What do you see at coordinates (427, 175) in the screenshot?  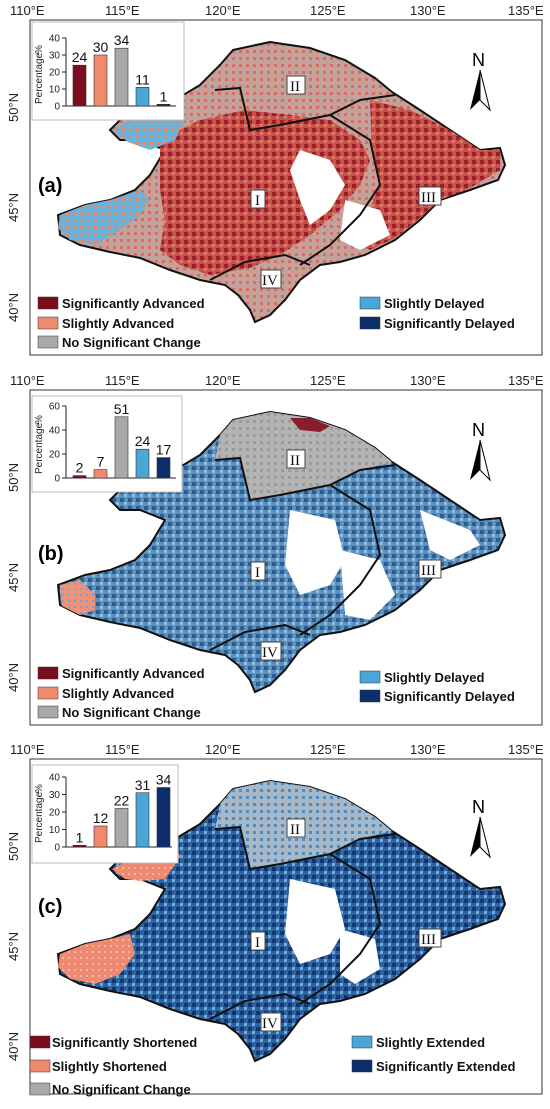 I see `region-zone-iii` at bounding box center [427, 175].